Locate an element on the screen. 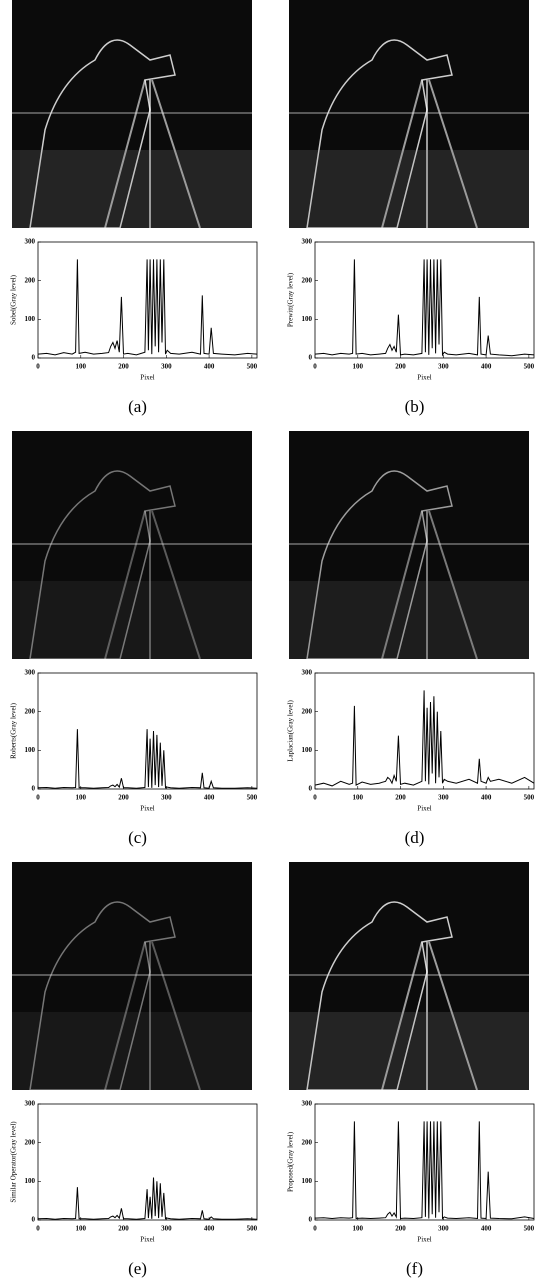 Image resolution: width=535 pixels, height=1283 pixels. y-axis-label: Similar Operator(Gray level) is located at coordinates (14, 1162).